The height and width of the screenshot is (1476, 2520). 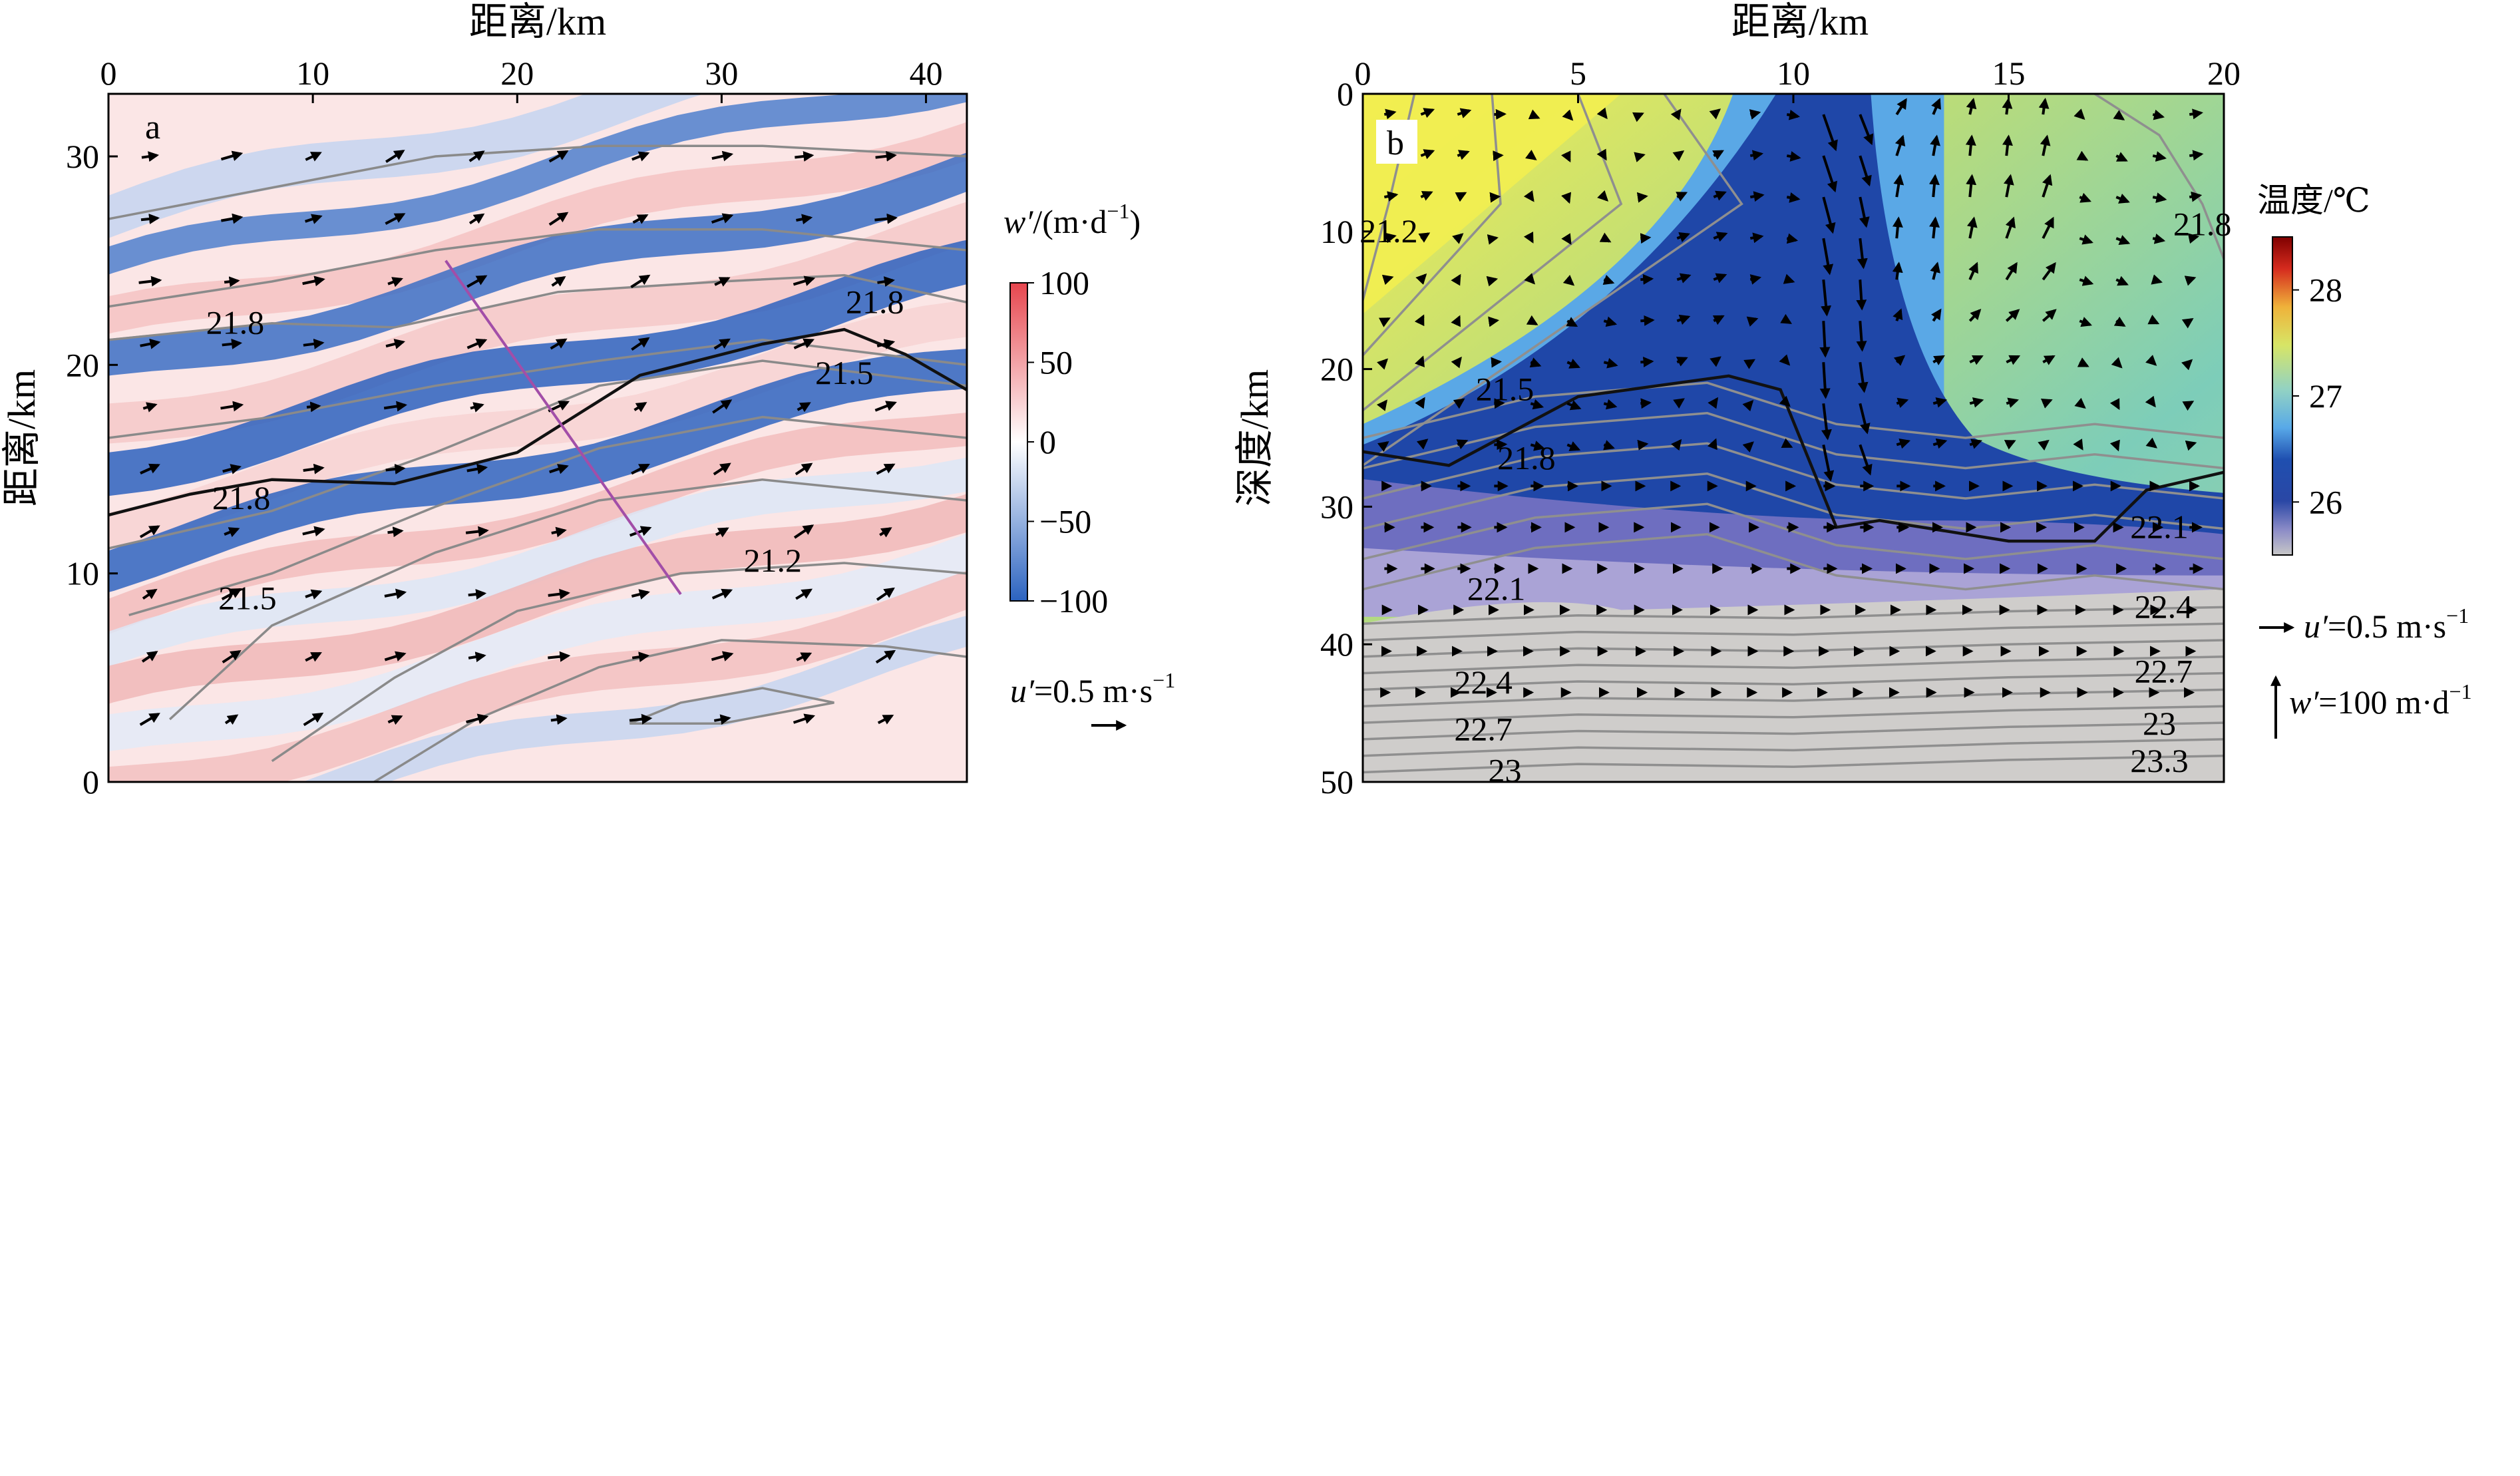 I want to click on panel-b-ytick-label-3: 30, so click(x=1336, y=506).